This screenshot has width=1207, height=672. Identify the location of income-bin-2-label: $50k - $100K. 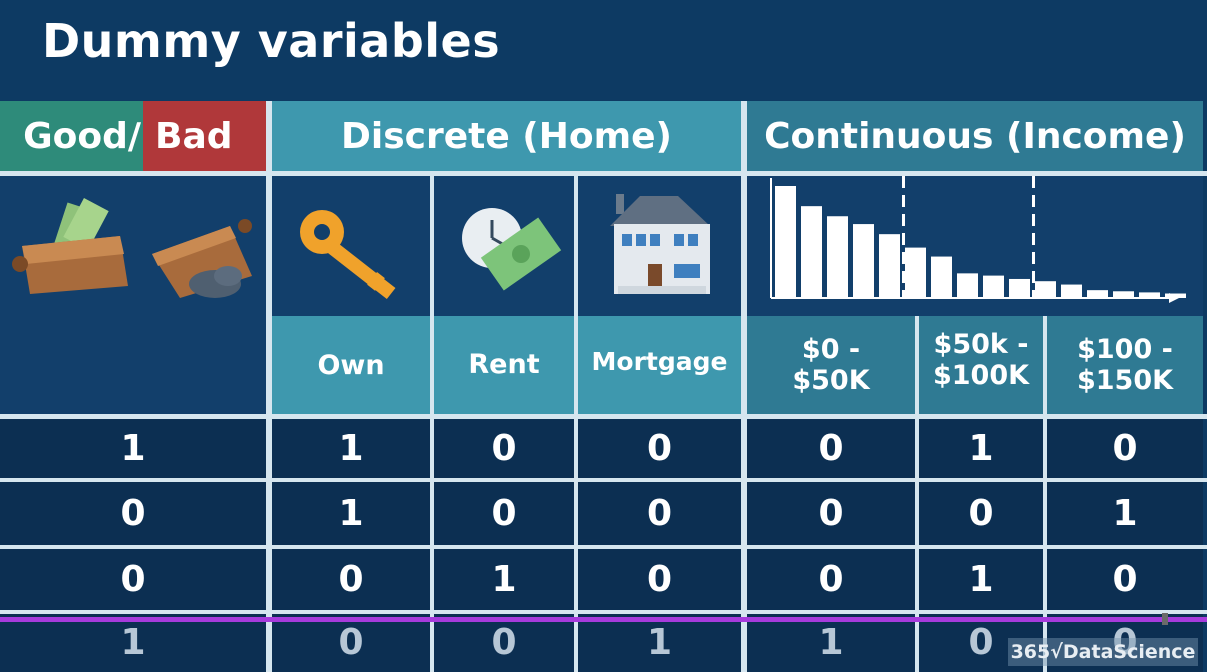
(981, 365).